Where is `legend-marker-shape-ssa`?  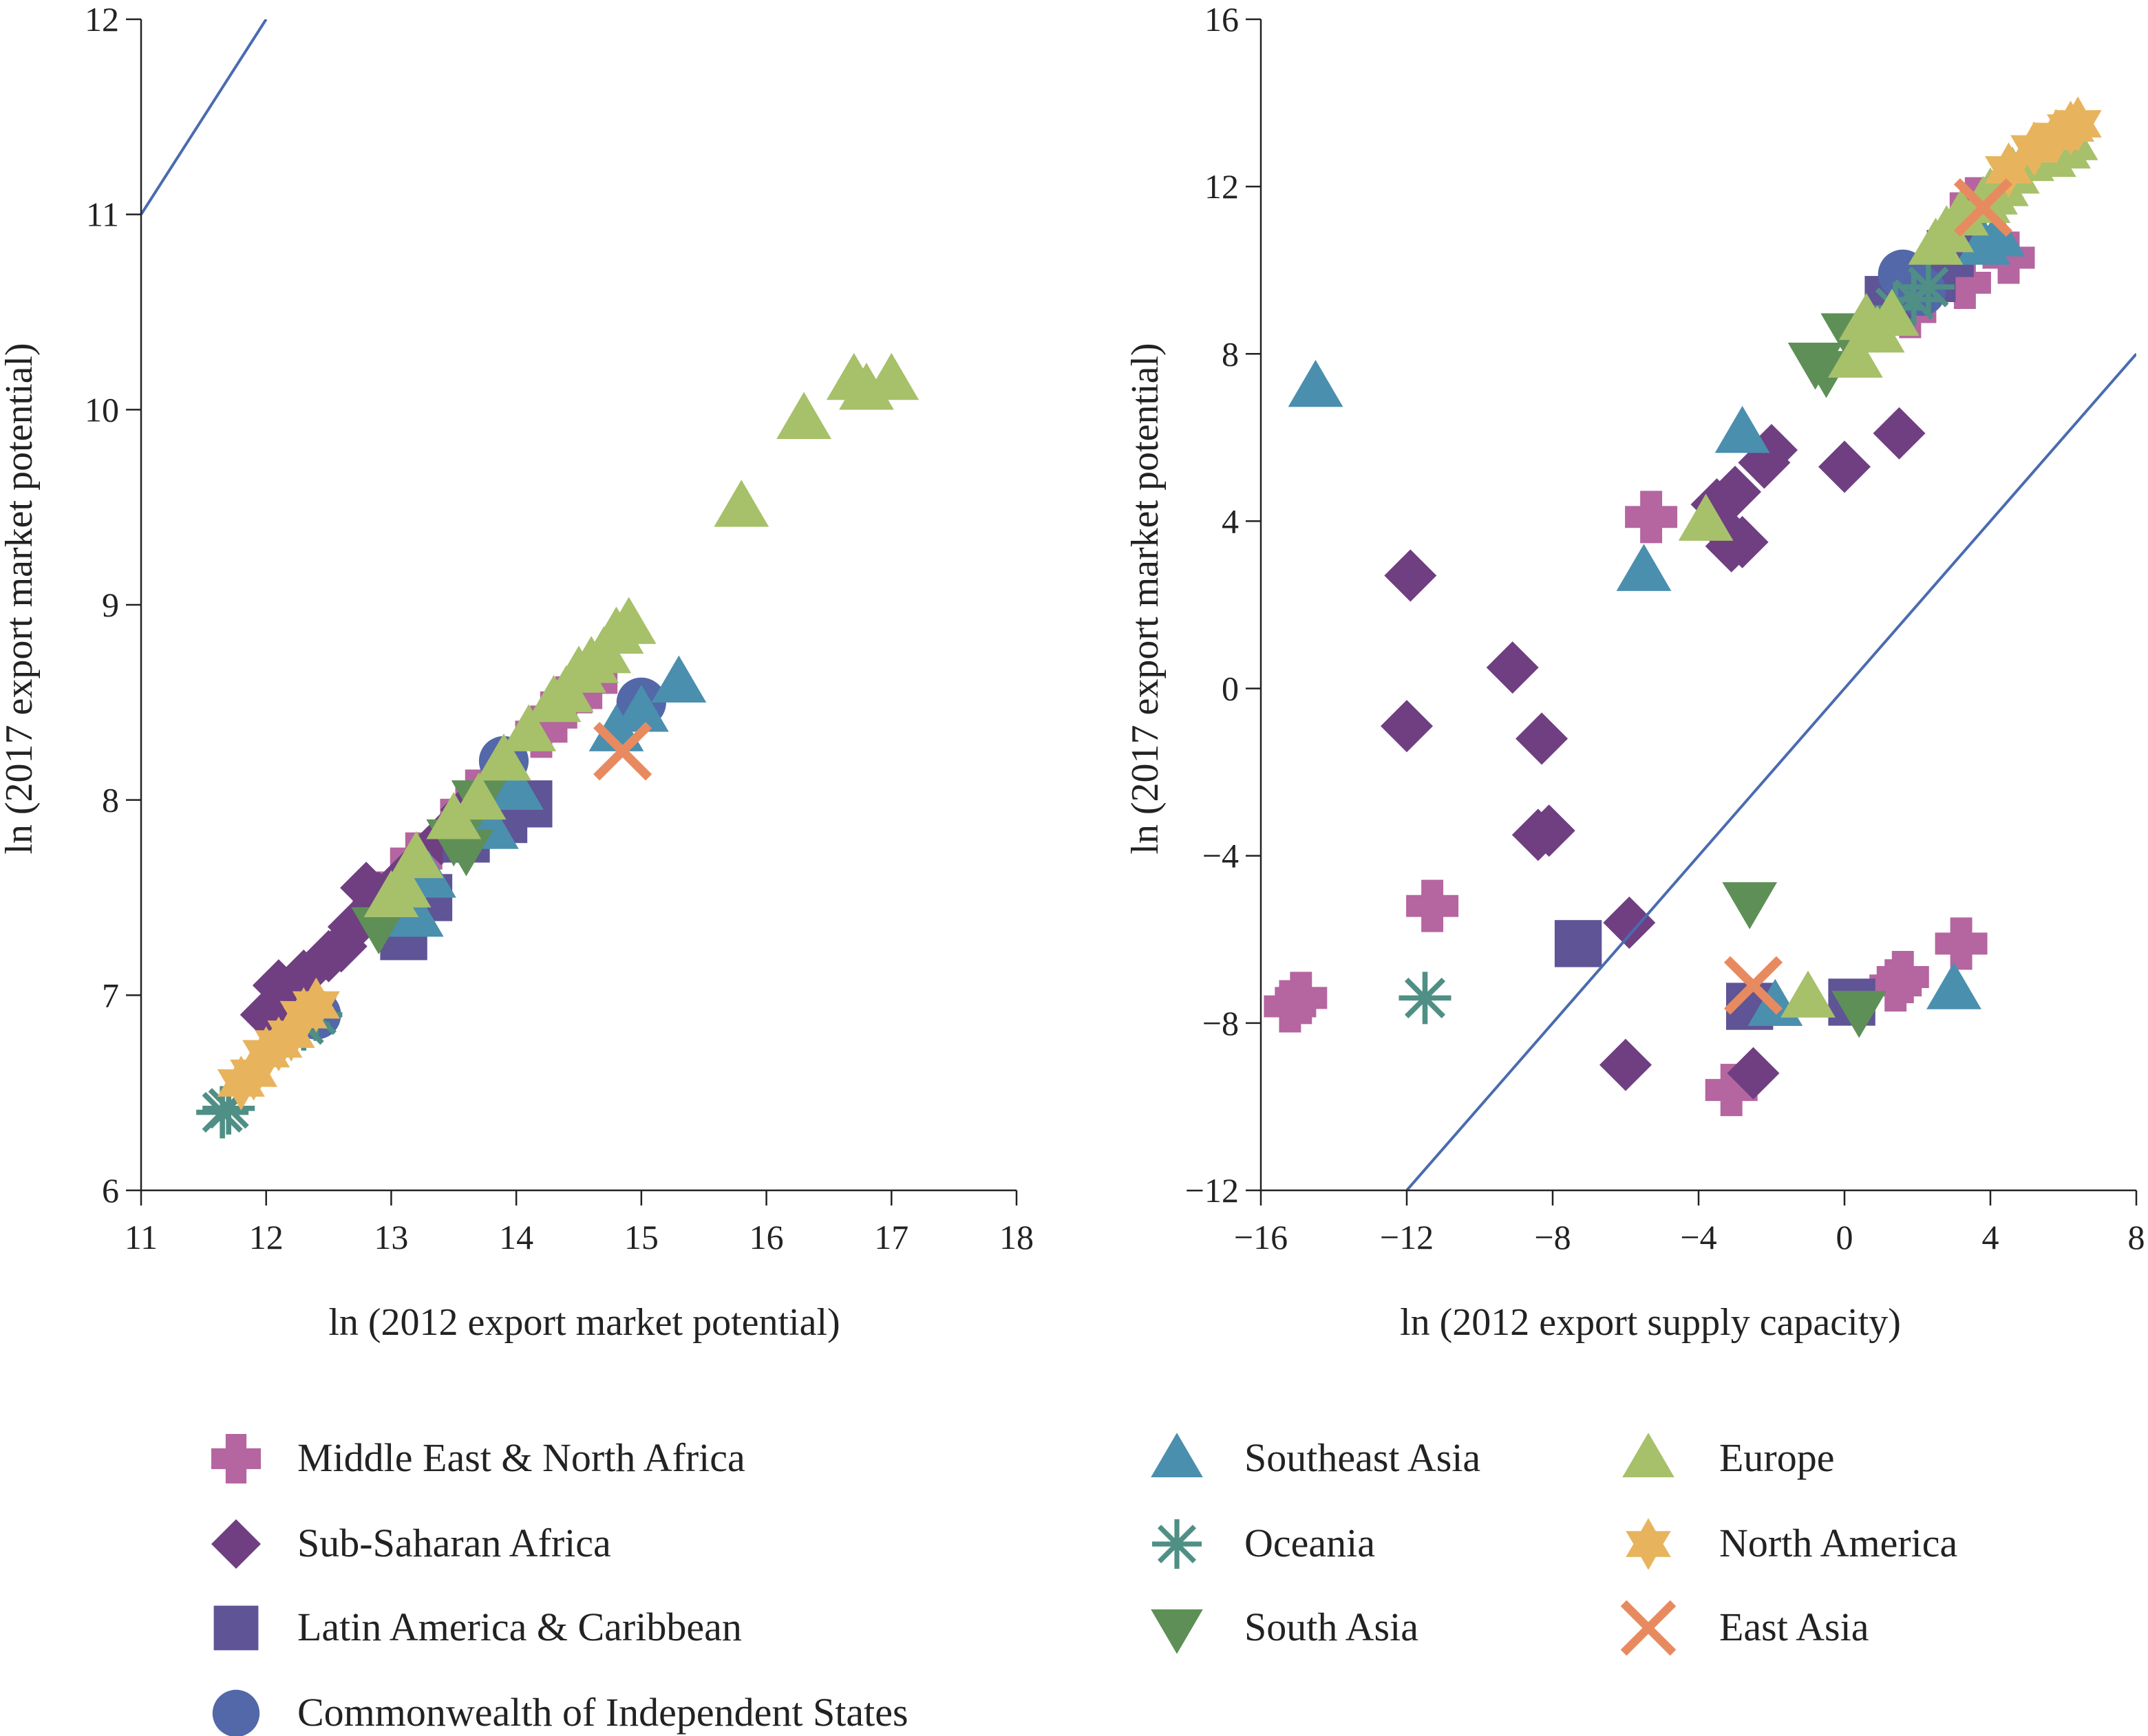 legend-marker-shape-ssa is located at coordinates (236, 1544).